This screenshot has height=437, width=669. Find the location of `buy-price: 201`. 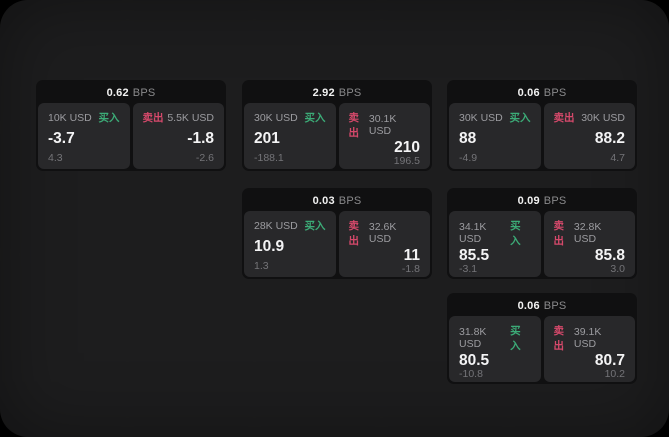

buy-price: 201 is located at coordinates (267, 138).